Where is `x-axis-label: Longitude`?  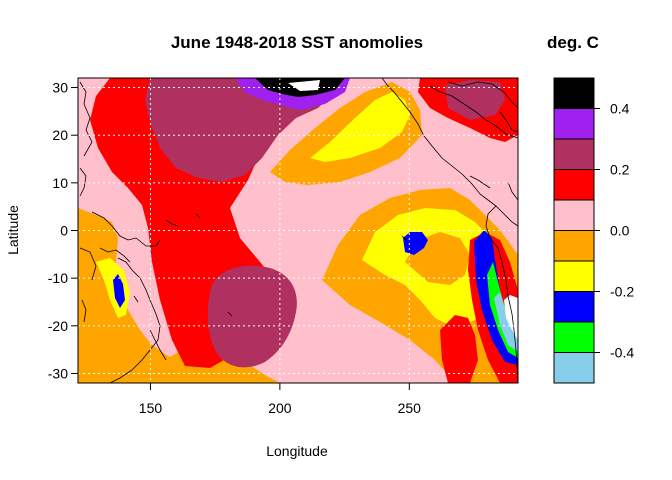 x-axis-label: Longitude is located at coordinates (297, 451).